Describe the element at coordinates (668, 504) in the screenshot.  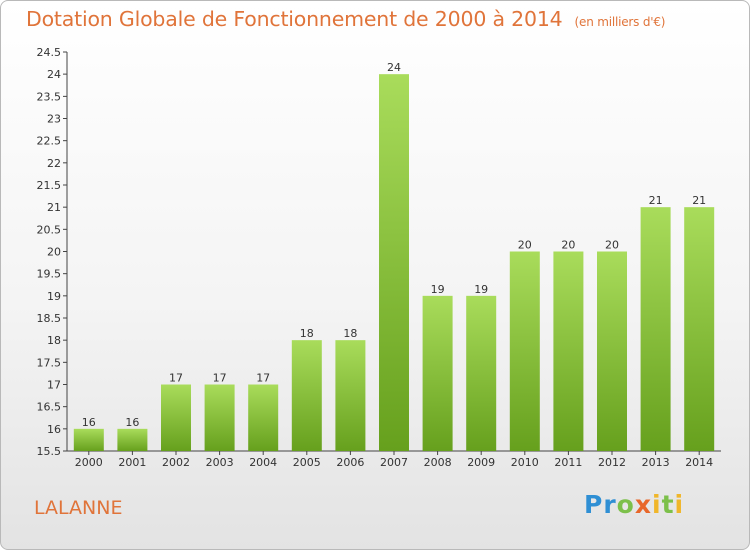
I see `logo-letter: t` at that location.